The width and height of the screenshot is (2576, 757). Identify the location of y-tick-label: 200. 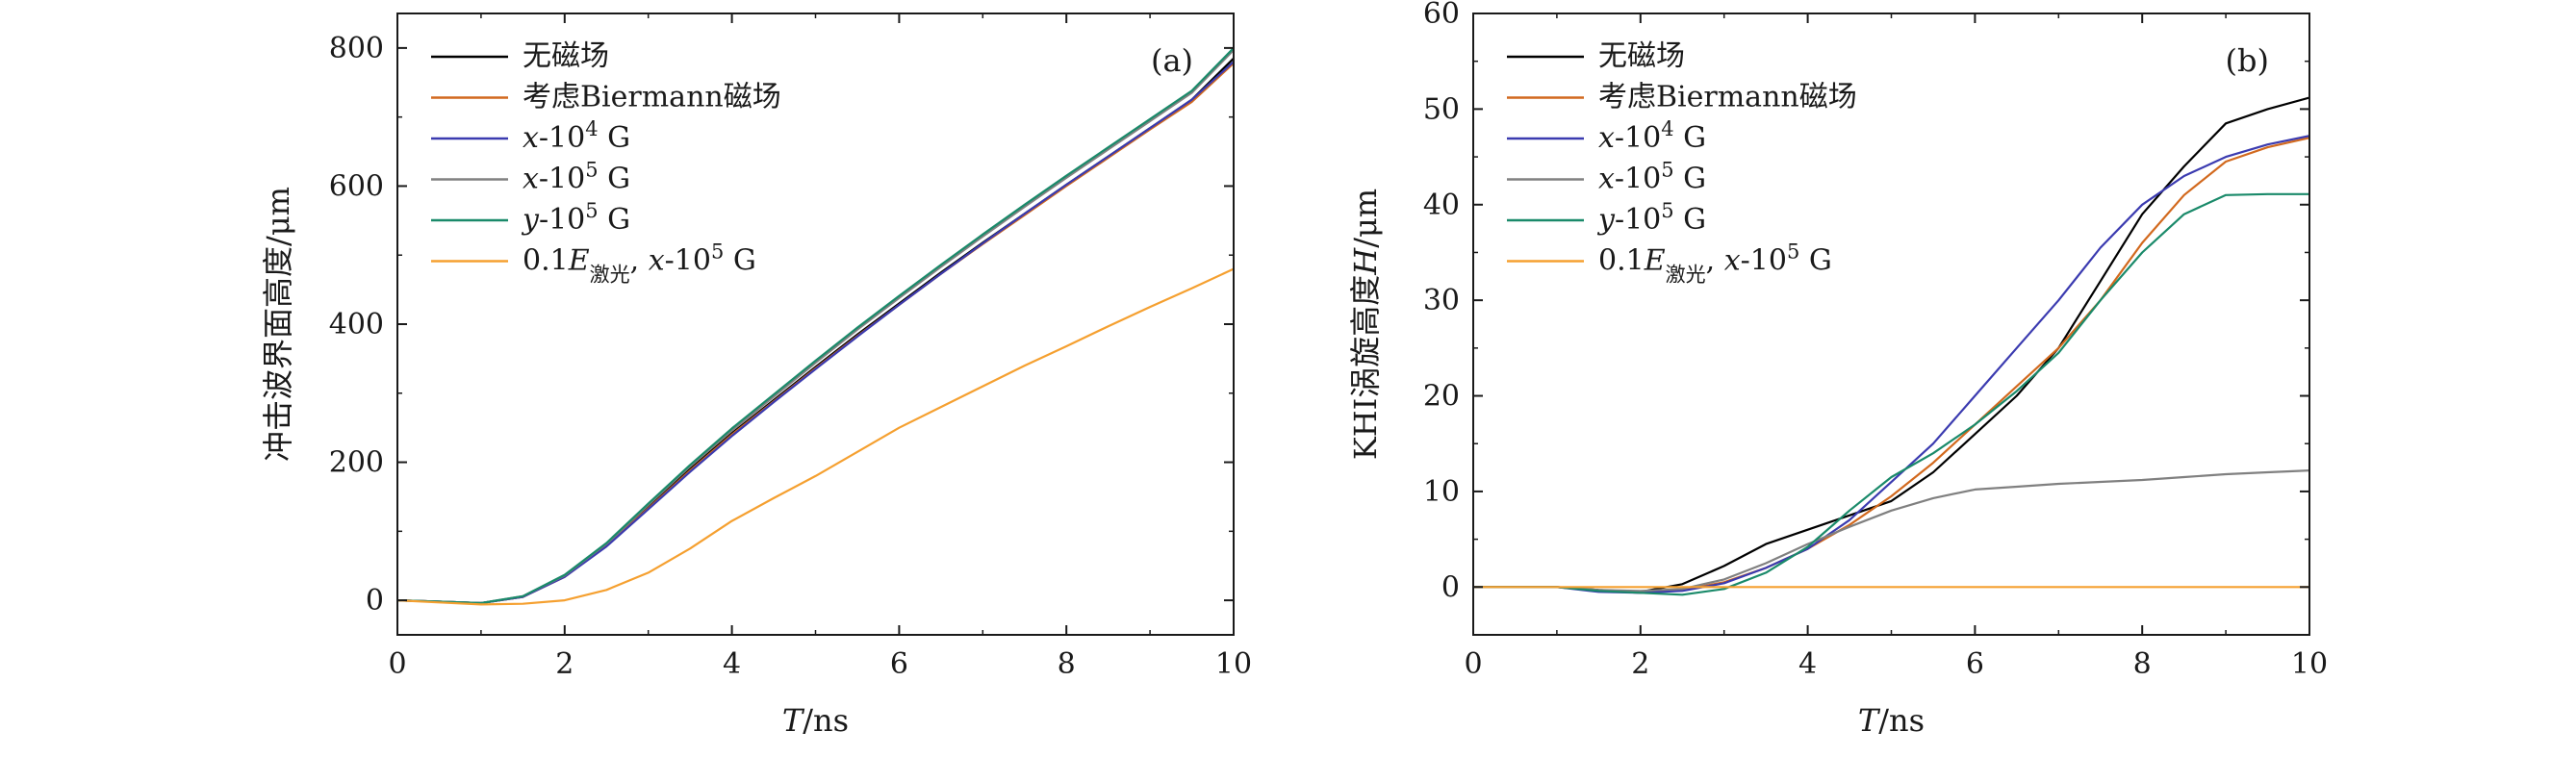
(356, 463).